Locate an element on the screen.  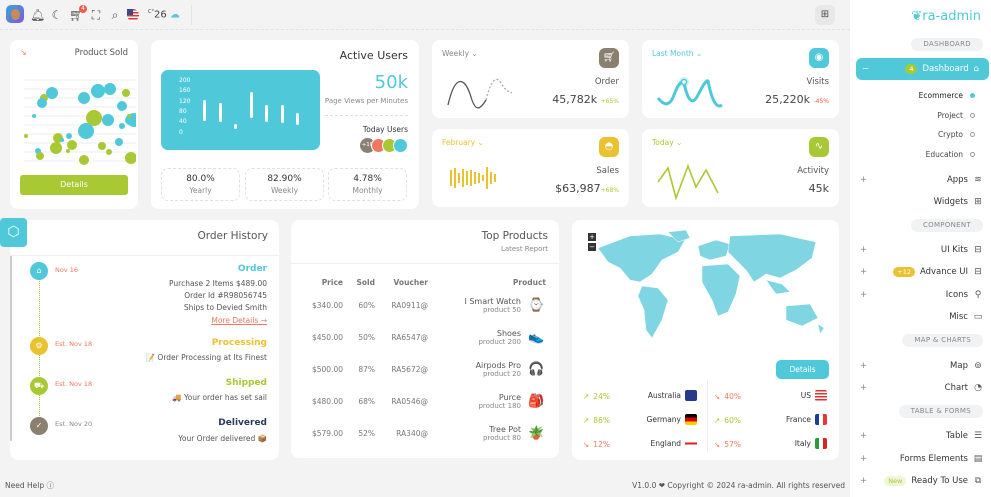
sub-item-label: Crypto is located at coordinates (950, 134).